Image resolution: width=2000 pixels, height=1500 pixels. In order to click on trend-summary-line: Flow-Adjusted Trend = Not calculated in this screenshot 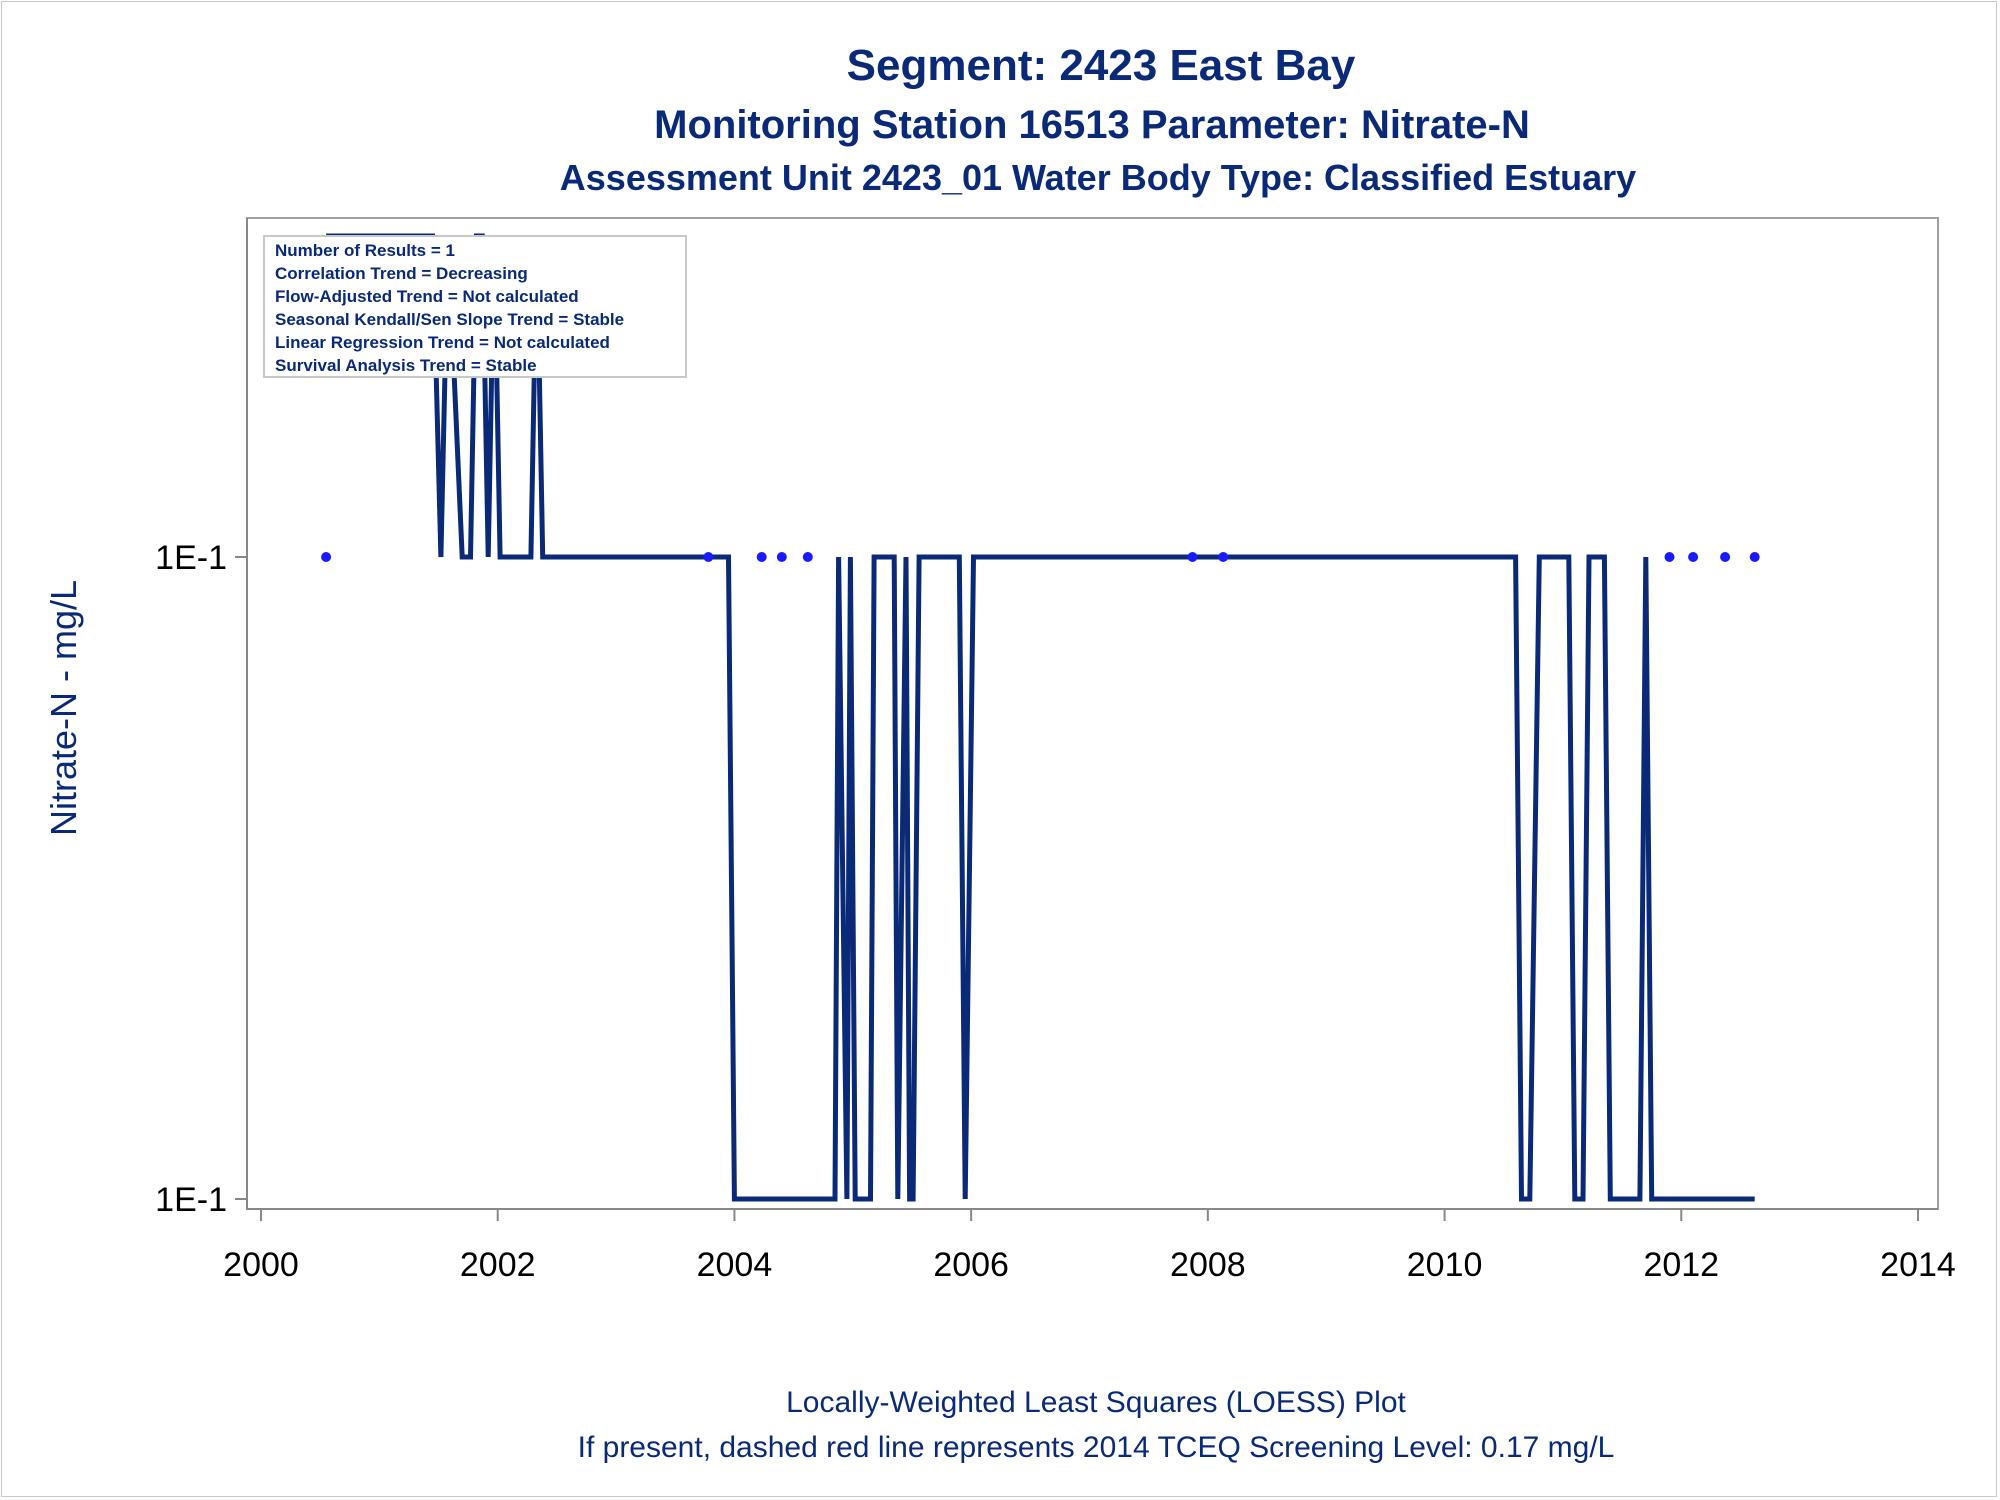, I will do `click(427, 296)`.